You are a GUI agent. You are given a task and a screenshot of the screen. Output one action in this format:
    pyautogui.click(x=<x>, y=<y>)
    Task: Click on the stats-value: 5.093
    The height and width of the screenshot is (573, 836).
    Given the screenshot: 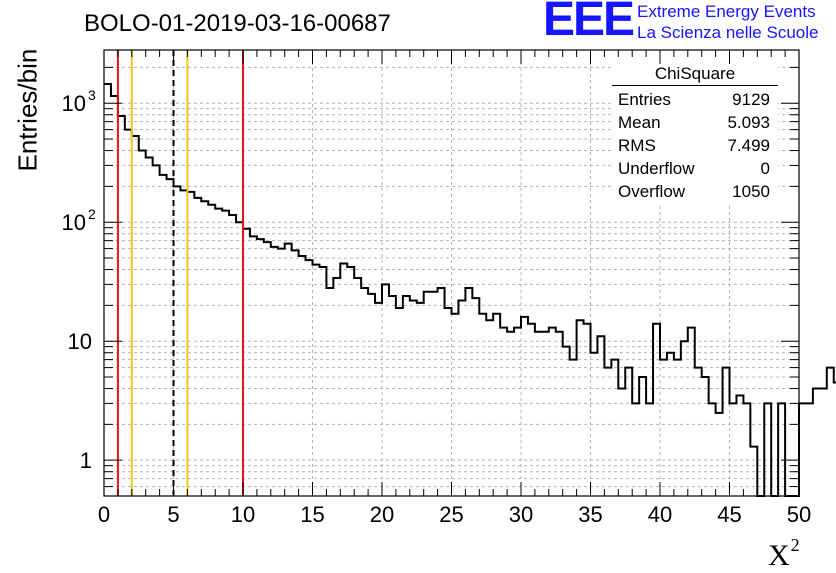 What is the action you would take?
    pyautogui.click(x=748, y=122)
    